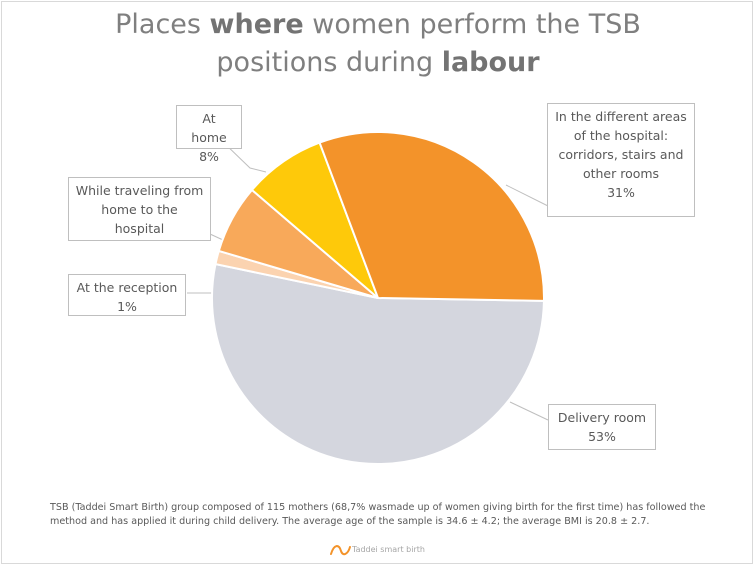 The height and width of the screenshot is (567, 756). I want to click on label-at-reception: At the reception 1%, so click(127, 295).